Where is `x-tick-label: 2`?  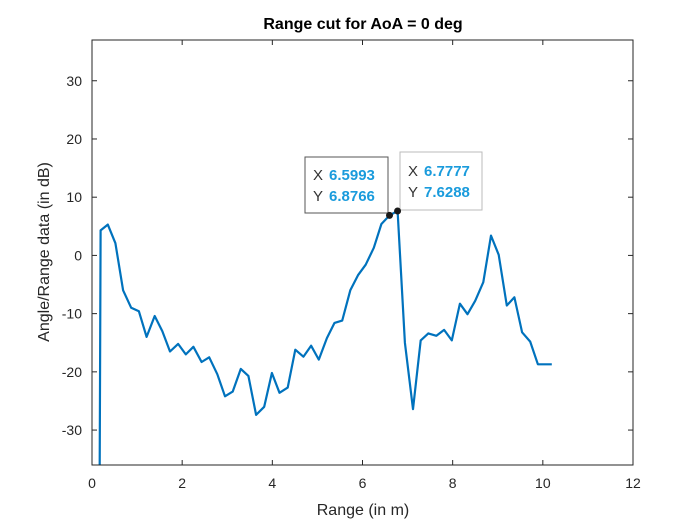
x-tick-label: 2 is located at coordinates (182, 483).